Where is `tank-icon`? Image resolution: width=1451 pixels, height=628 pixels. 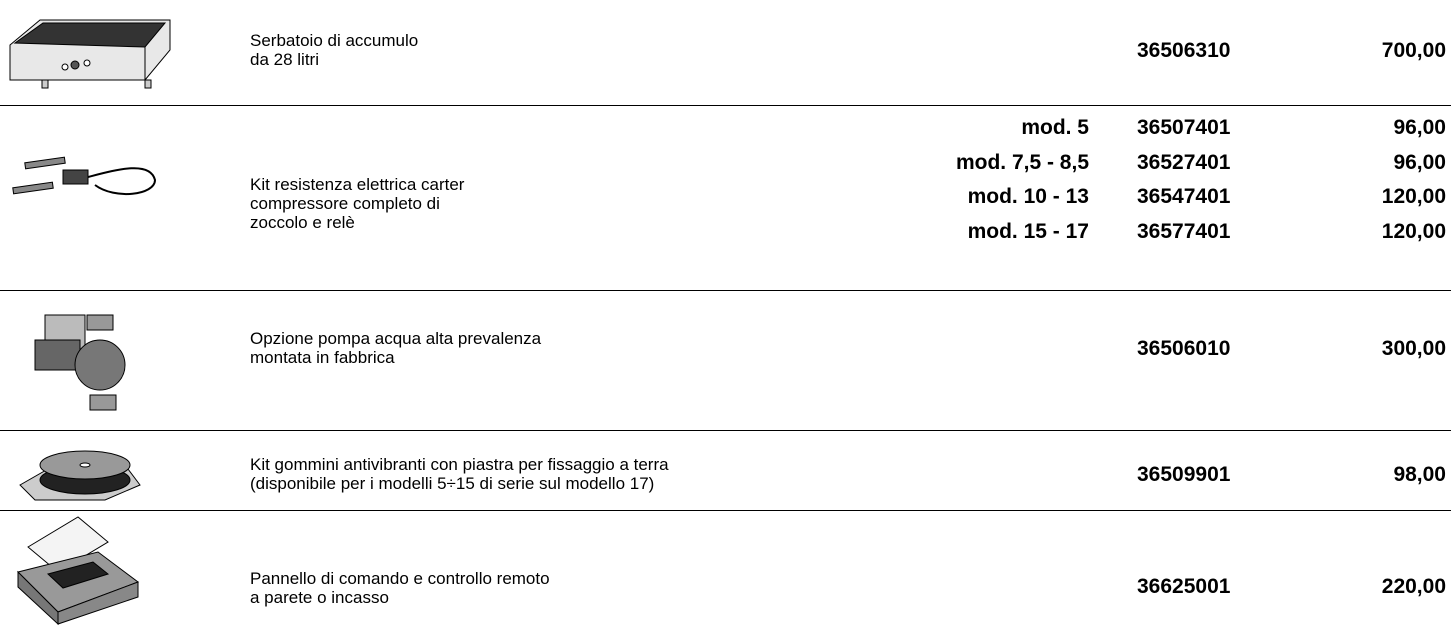 tank-icon is located at coordinates (90, 54).